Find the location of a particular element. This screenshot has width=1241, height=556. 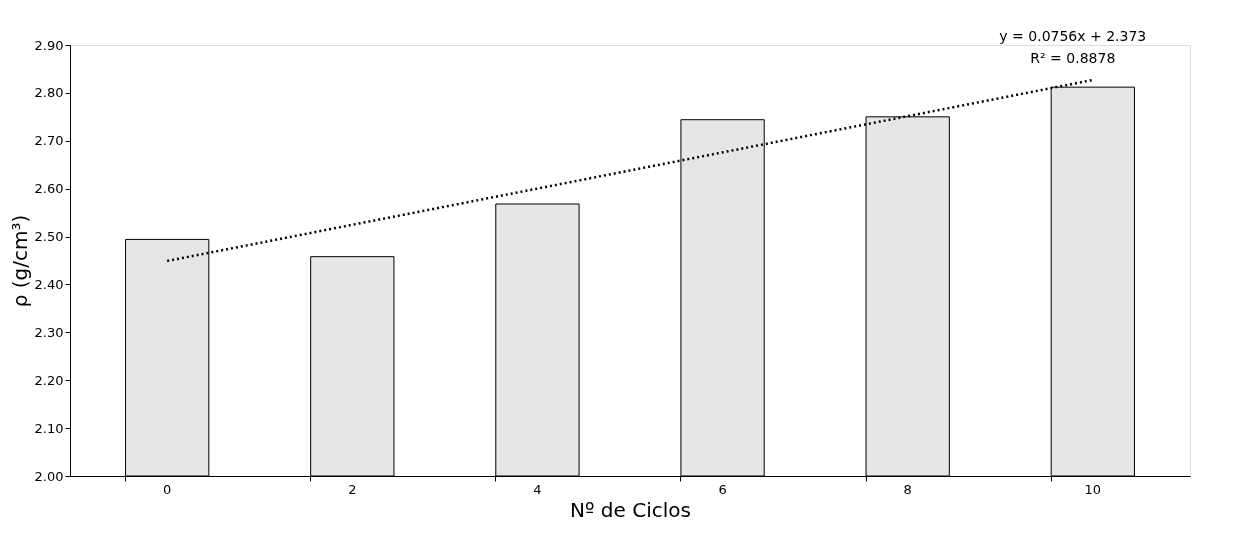

x-tick-label: 10 is located at coordinates (1093, 489).